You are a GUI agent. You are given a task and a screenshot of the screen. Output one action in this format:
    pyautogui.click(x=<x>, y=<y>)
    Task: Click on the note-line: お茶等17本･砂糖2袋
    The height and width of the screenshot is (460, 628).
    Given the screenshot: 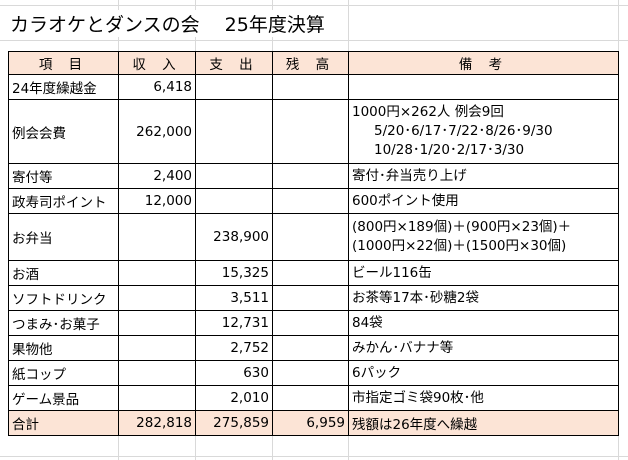 What is the action you would take?
    pyautogui.click(x=416, y=297)
    